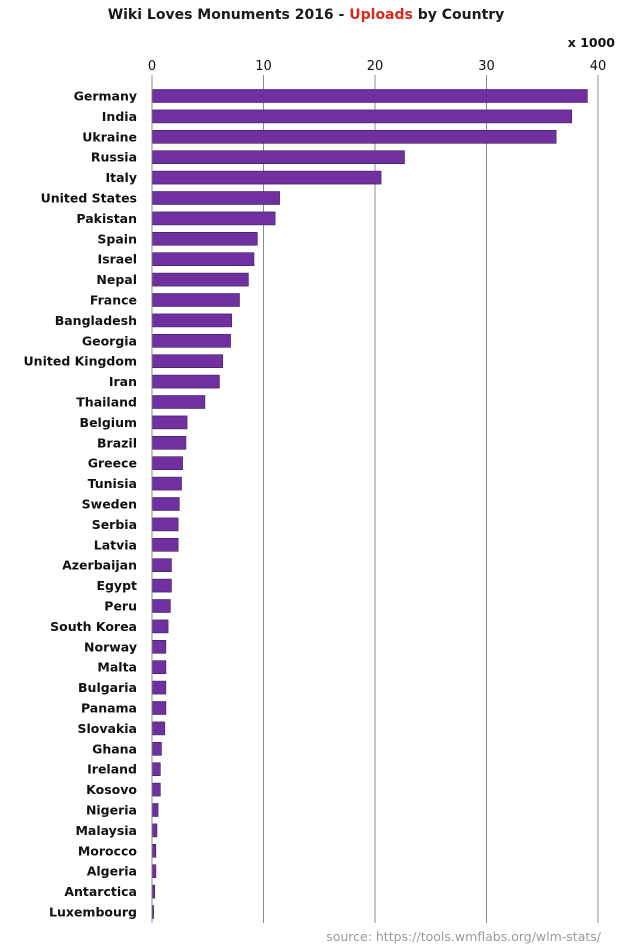  Describe the element at coordinates (117, 667) in the screenshot. I see `category-label: Malta` at that location.